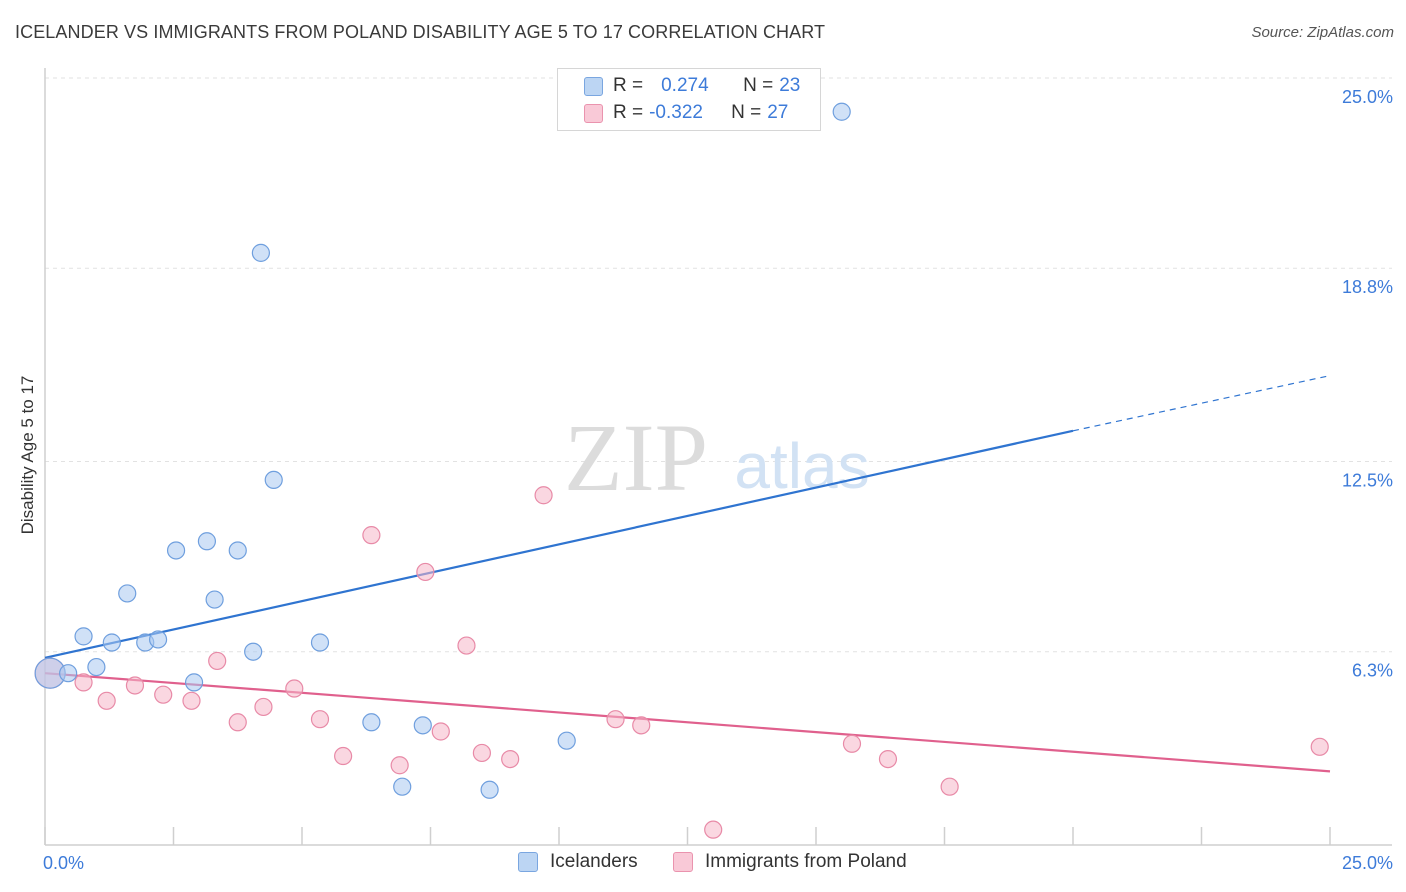 The height and width of the screenshot is (892, 1406). What do you see at coordinates (1372, 671) in the screenshot?
I see `y-tick-label: 6.3%` at bounding box center [1372, 671].